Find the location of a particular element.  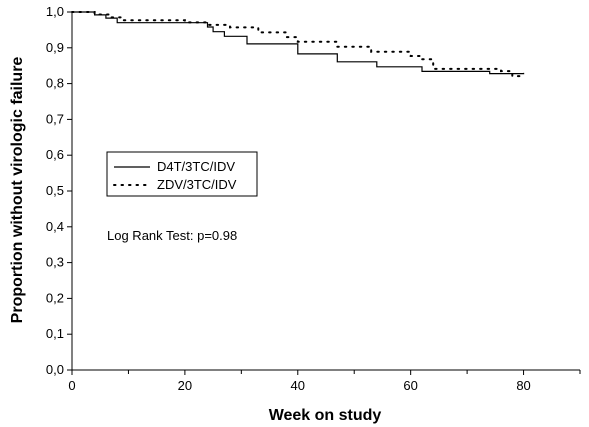

x-tick-label: 0 is located at coordinates (71, 385).